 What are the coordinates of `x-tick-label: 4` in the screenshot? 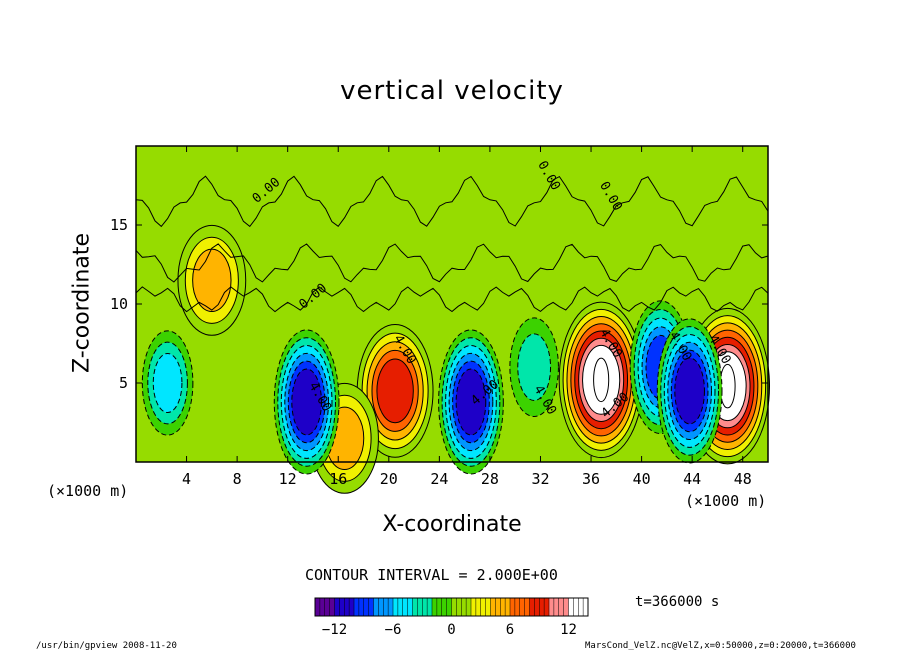 It's located at (186, 479).